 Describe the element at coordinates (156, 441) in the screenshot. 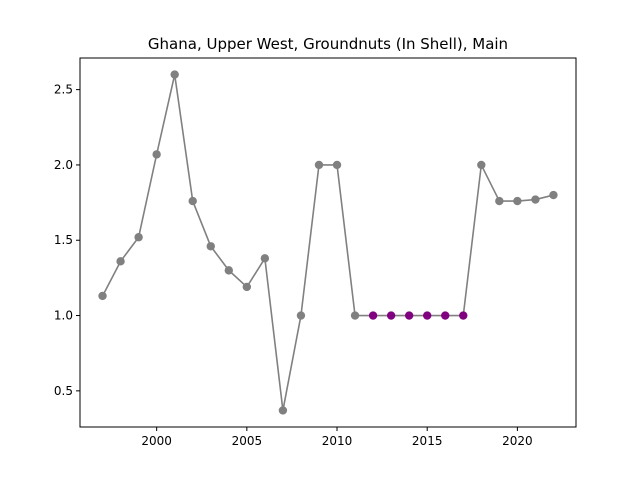

I see `x-tick-label: 2000` at that location.